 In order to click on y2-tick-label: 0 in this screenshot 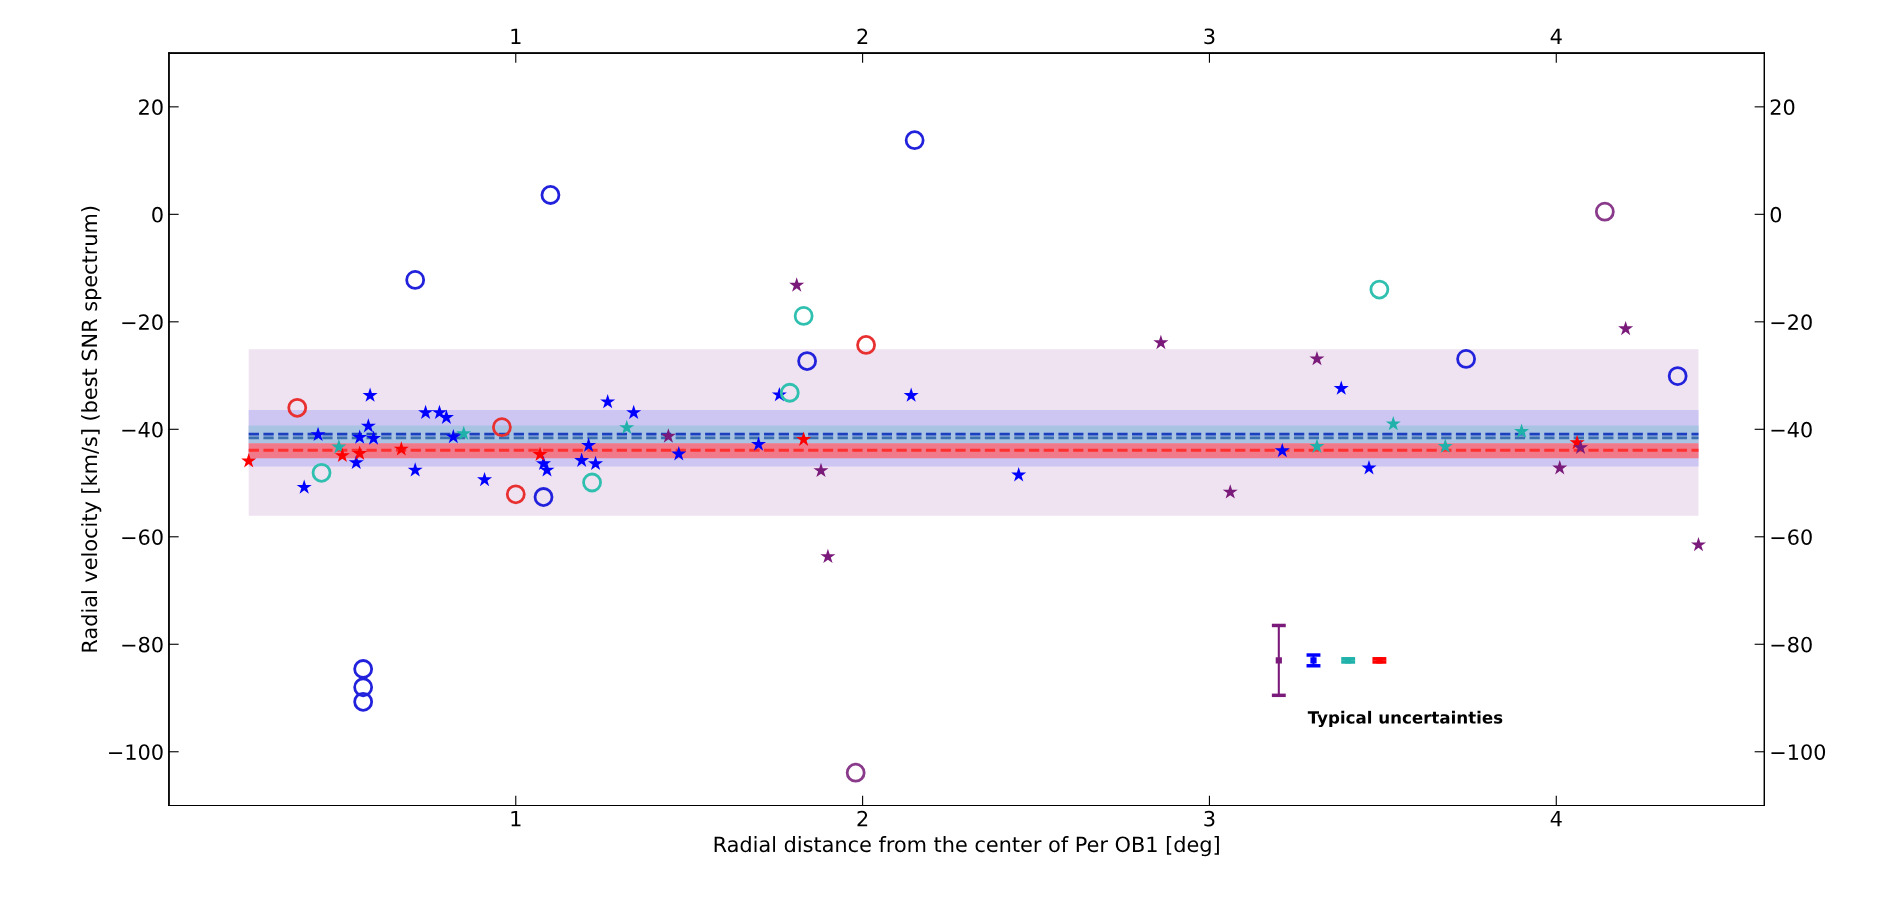, I will do `click(1776, 214)`.